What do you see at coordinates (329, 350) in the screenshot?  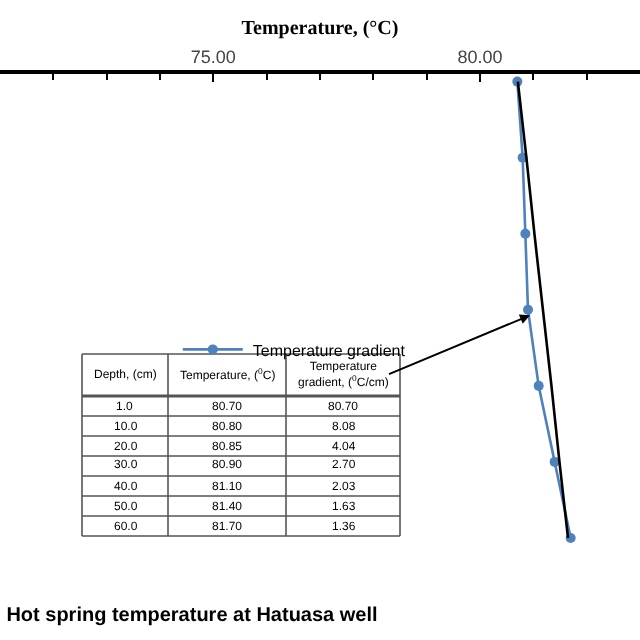 I see `legend-label: Temperature gradient` at bounding box center [329, 350].